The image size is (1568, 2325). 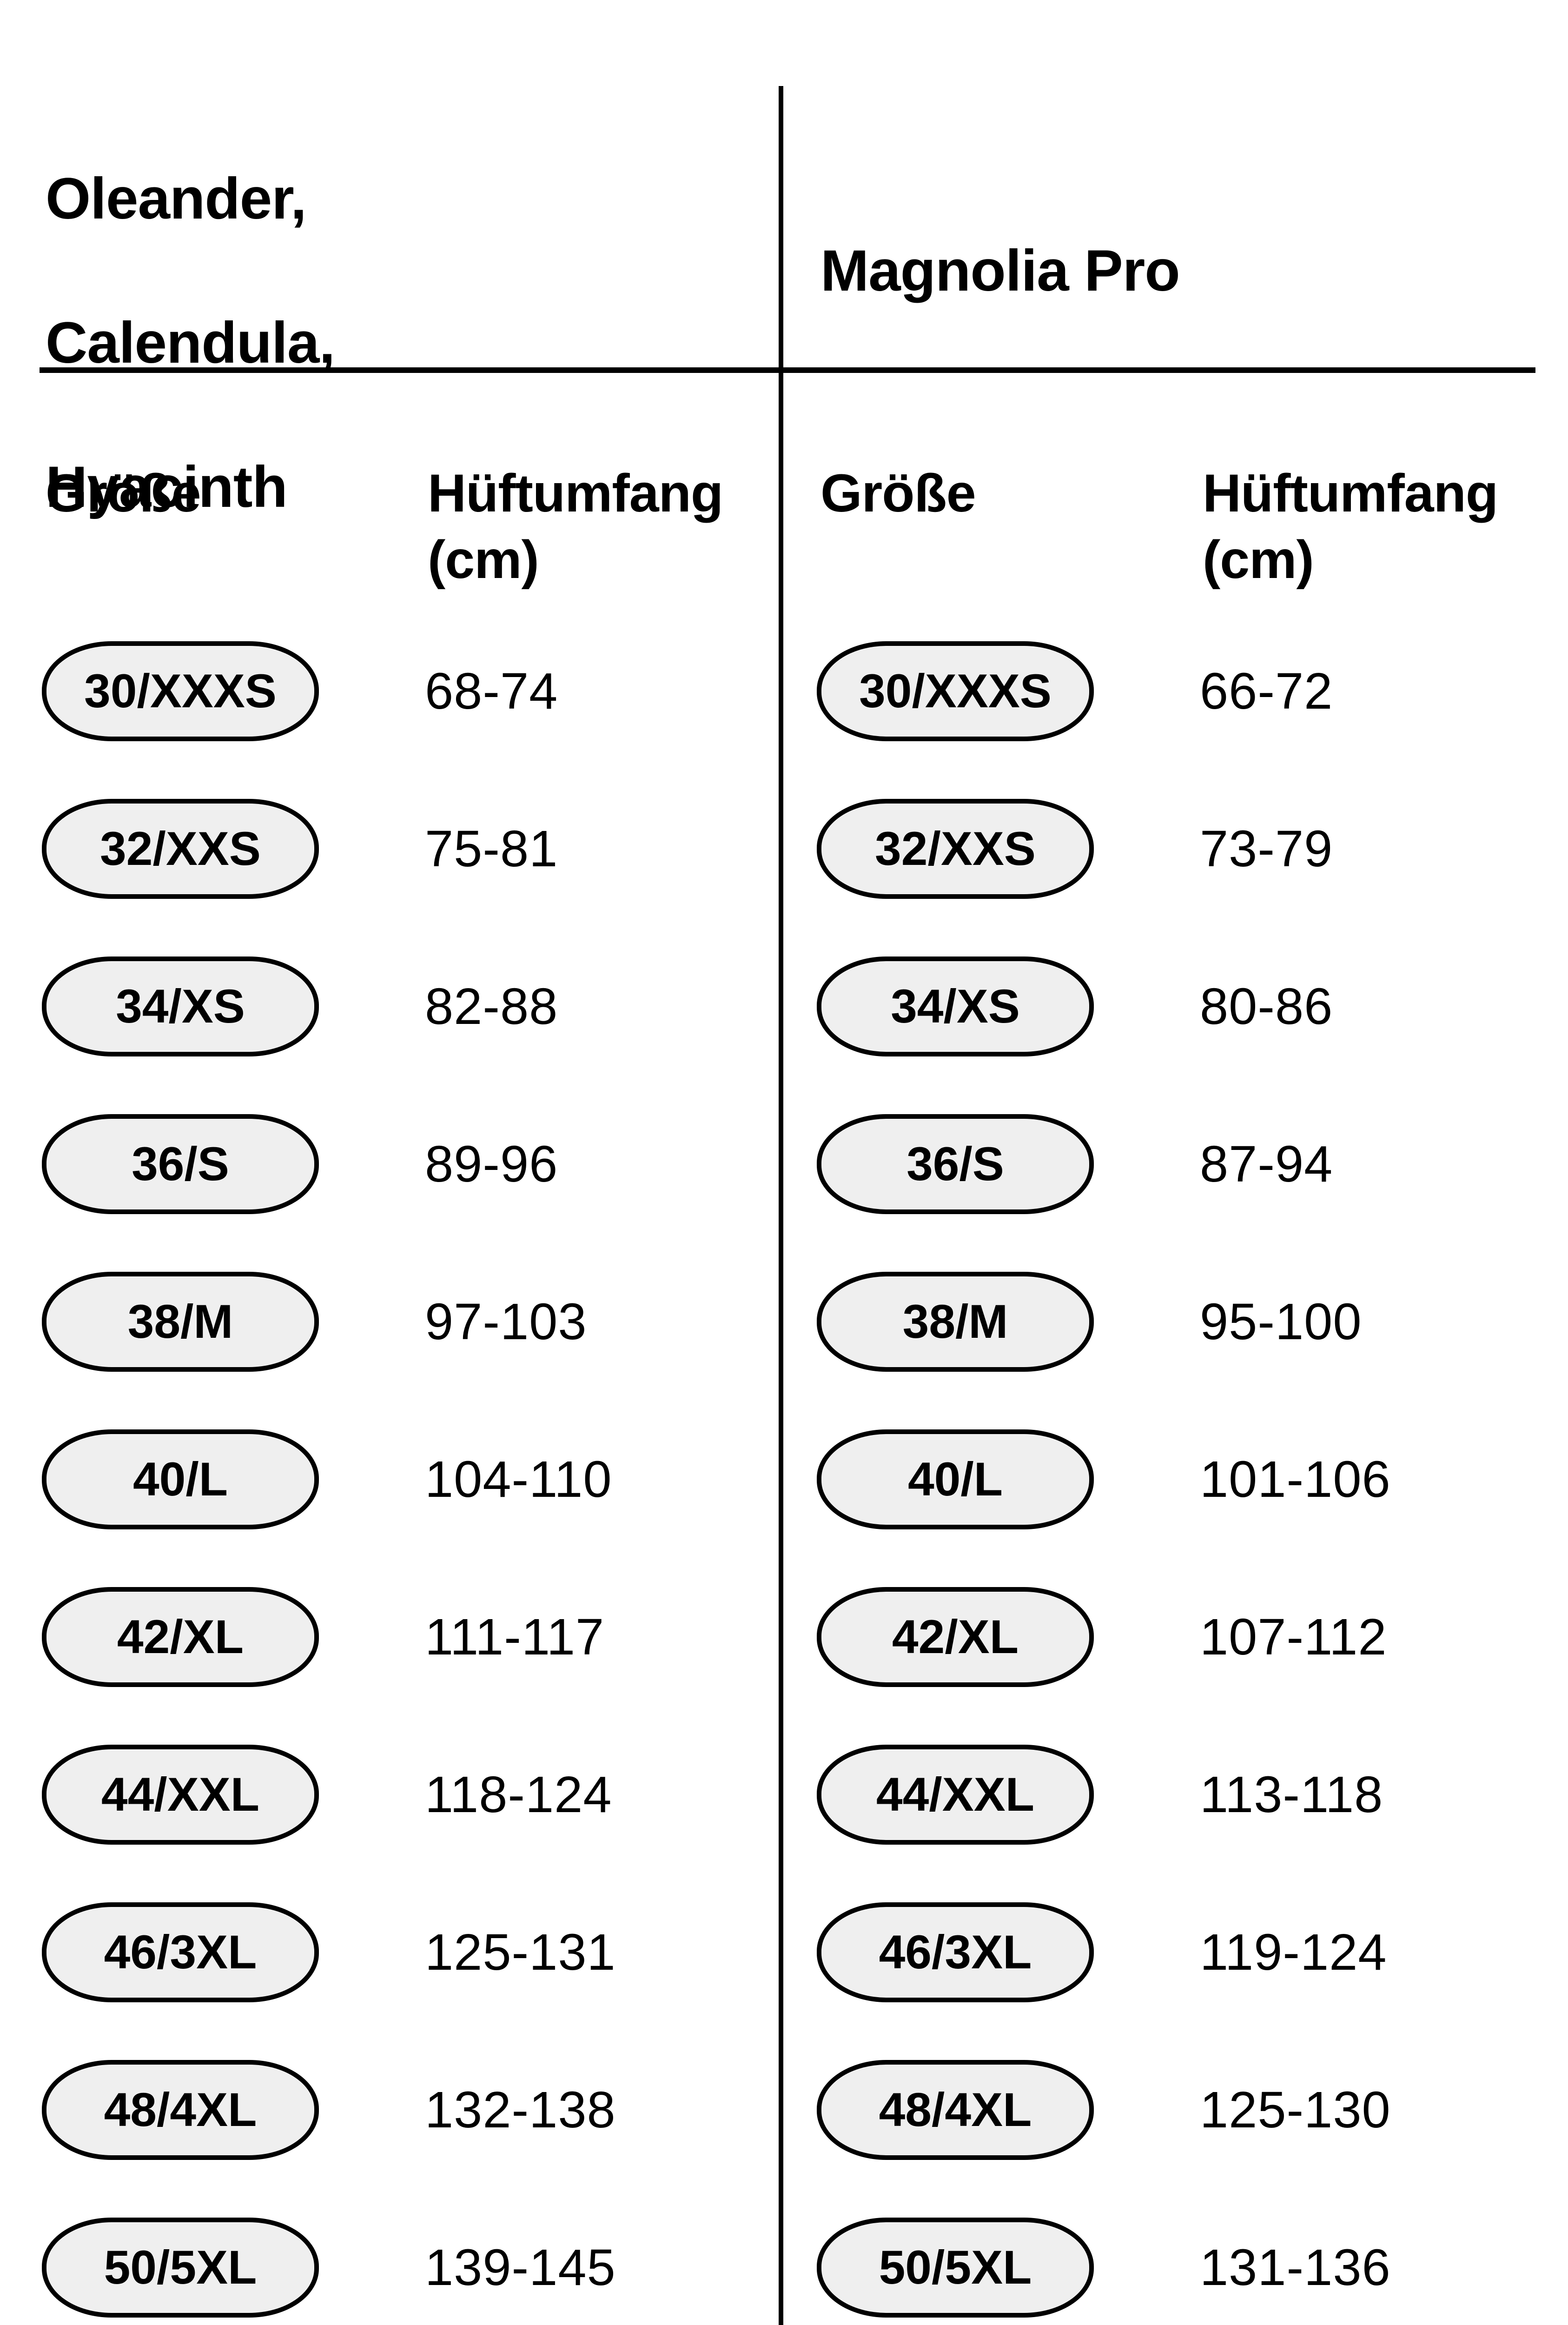 I want to click on hip-range-value: 113-118, so click(x=1291, y=1794).